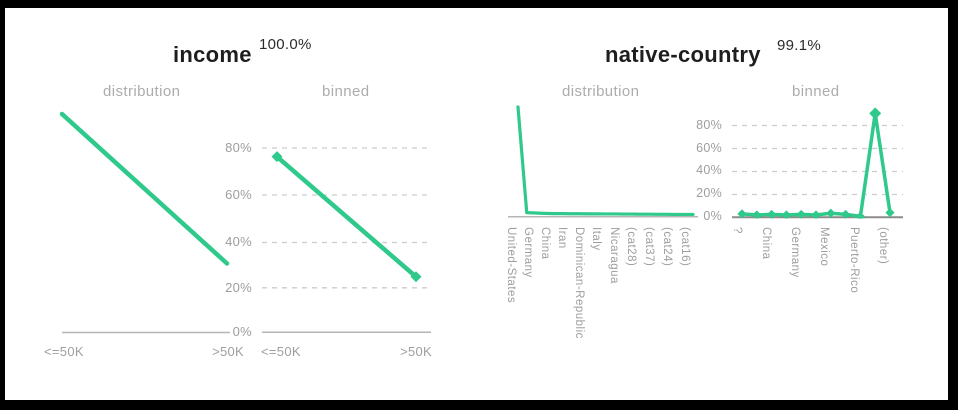 This screenshot has width=958, height=410. What do you see at coordinates (528, 252) in the screenshot?
I see `native-country-distribution-tick-Germany: Germany` at bounding box center [528, 252].